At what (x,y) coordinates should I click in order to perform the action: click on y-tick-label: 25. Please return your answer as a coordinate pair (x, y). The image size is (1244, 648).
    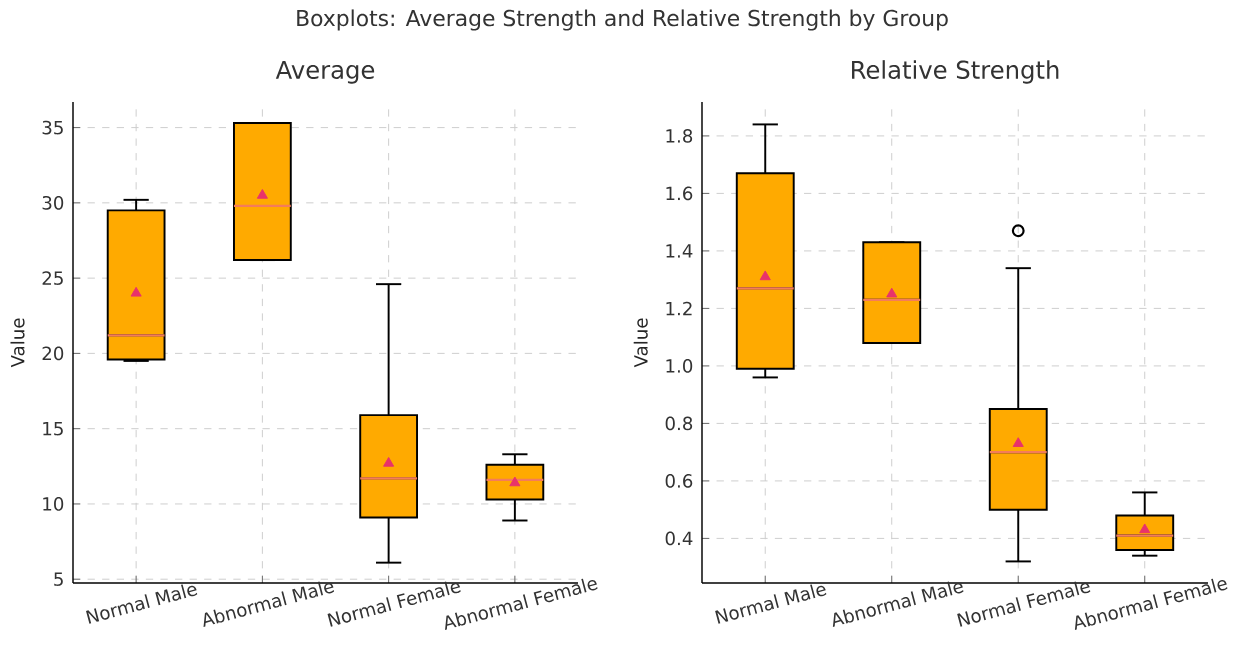
    Looking at the image, I should click on (52, 278).